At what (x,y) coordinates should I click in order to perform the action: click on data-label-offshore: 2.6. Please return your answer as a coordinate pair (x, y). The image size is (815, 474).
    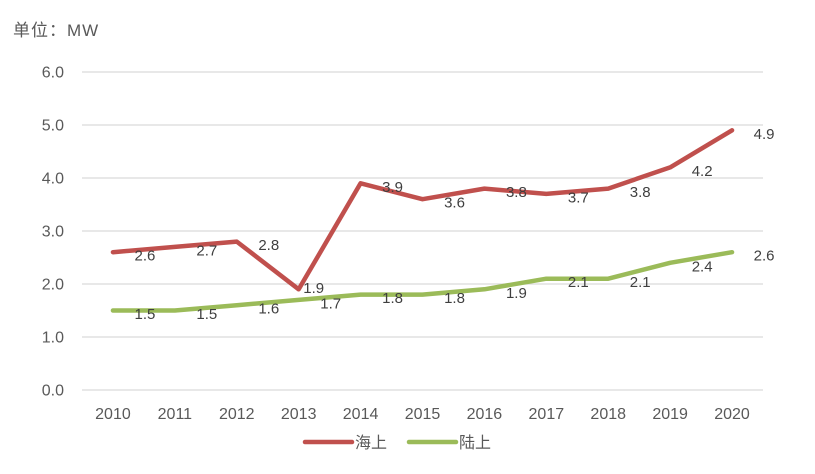
    Looking at the image, I should click on (145, 256).